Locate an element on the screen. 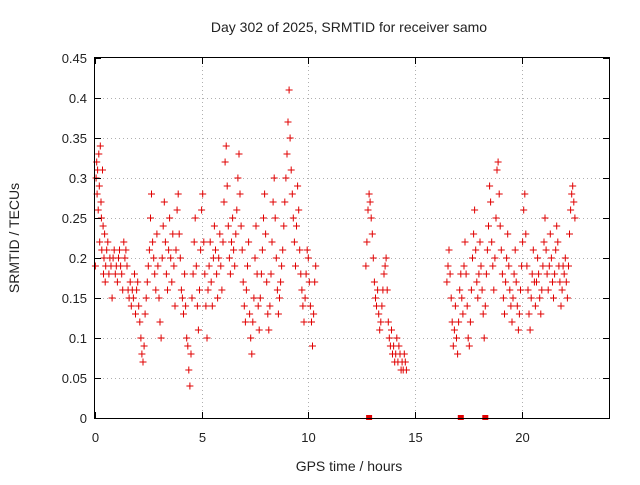 The width and height of the screenshot is (640, 485). y-tick-label: 0.35 is located at coordinates (74, 138).